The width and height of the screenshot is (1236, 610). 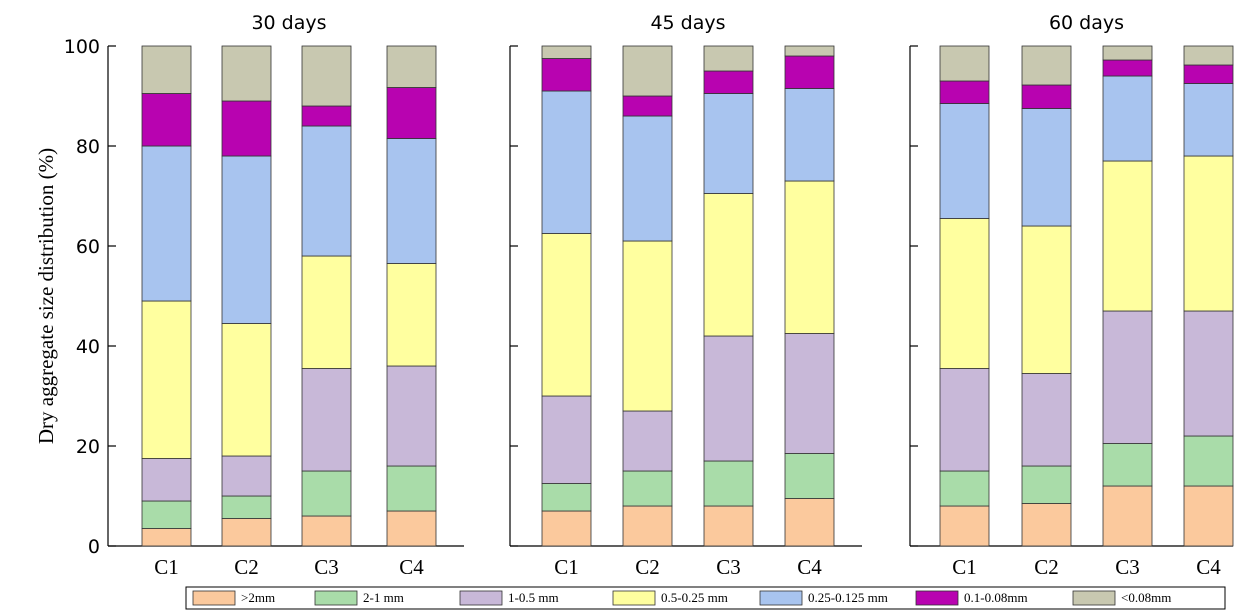 I want to click on bar-segment-c3-s1, so click(x=326, y=531).